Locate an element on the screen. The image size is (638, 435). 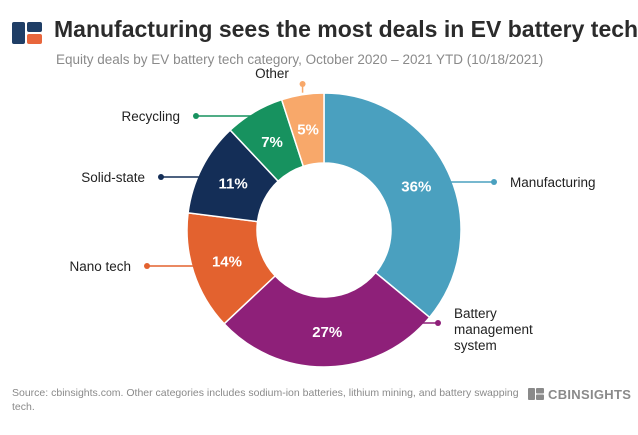
cb-insights-brand-icon is located at coordinates (536, 394).